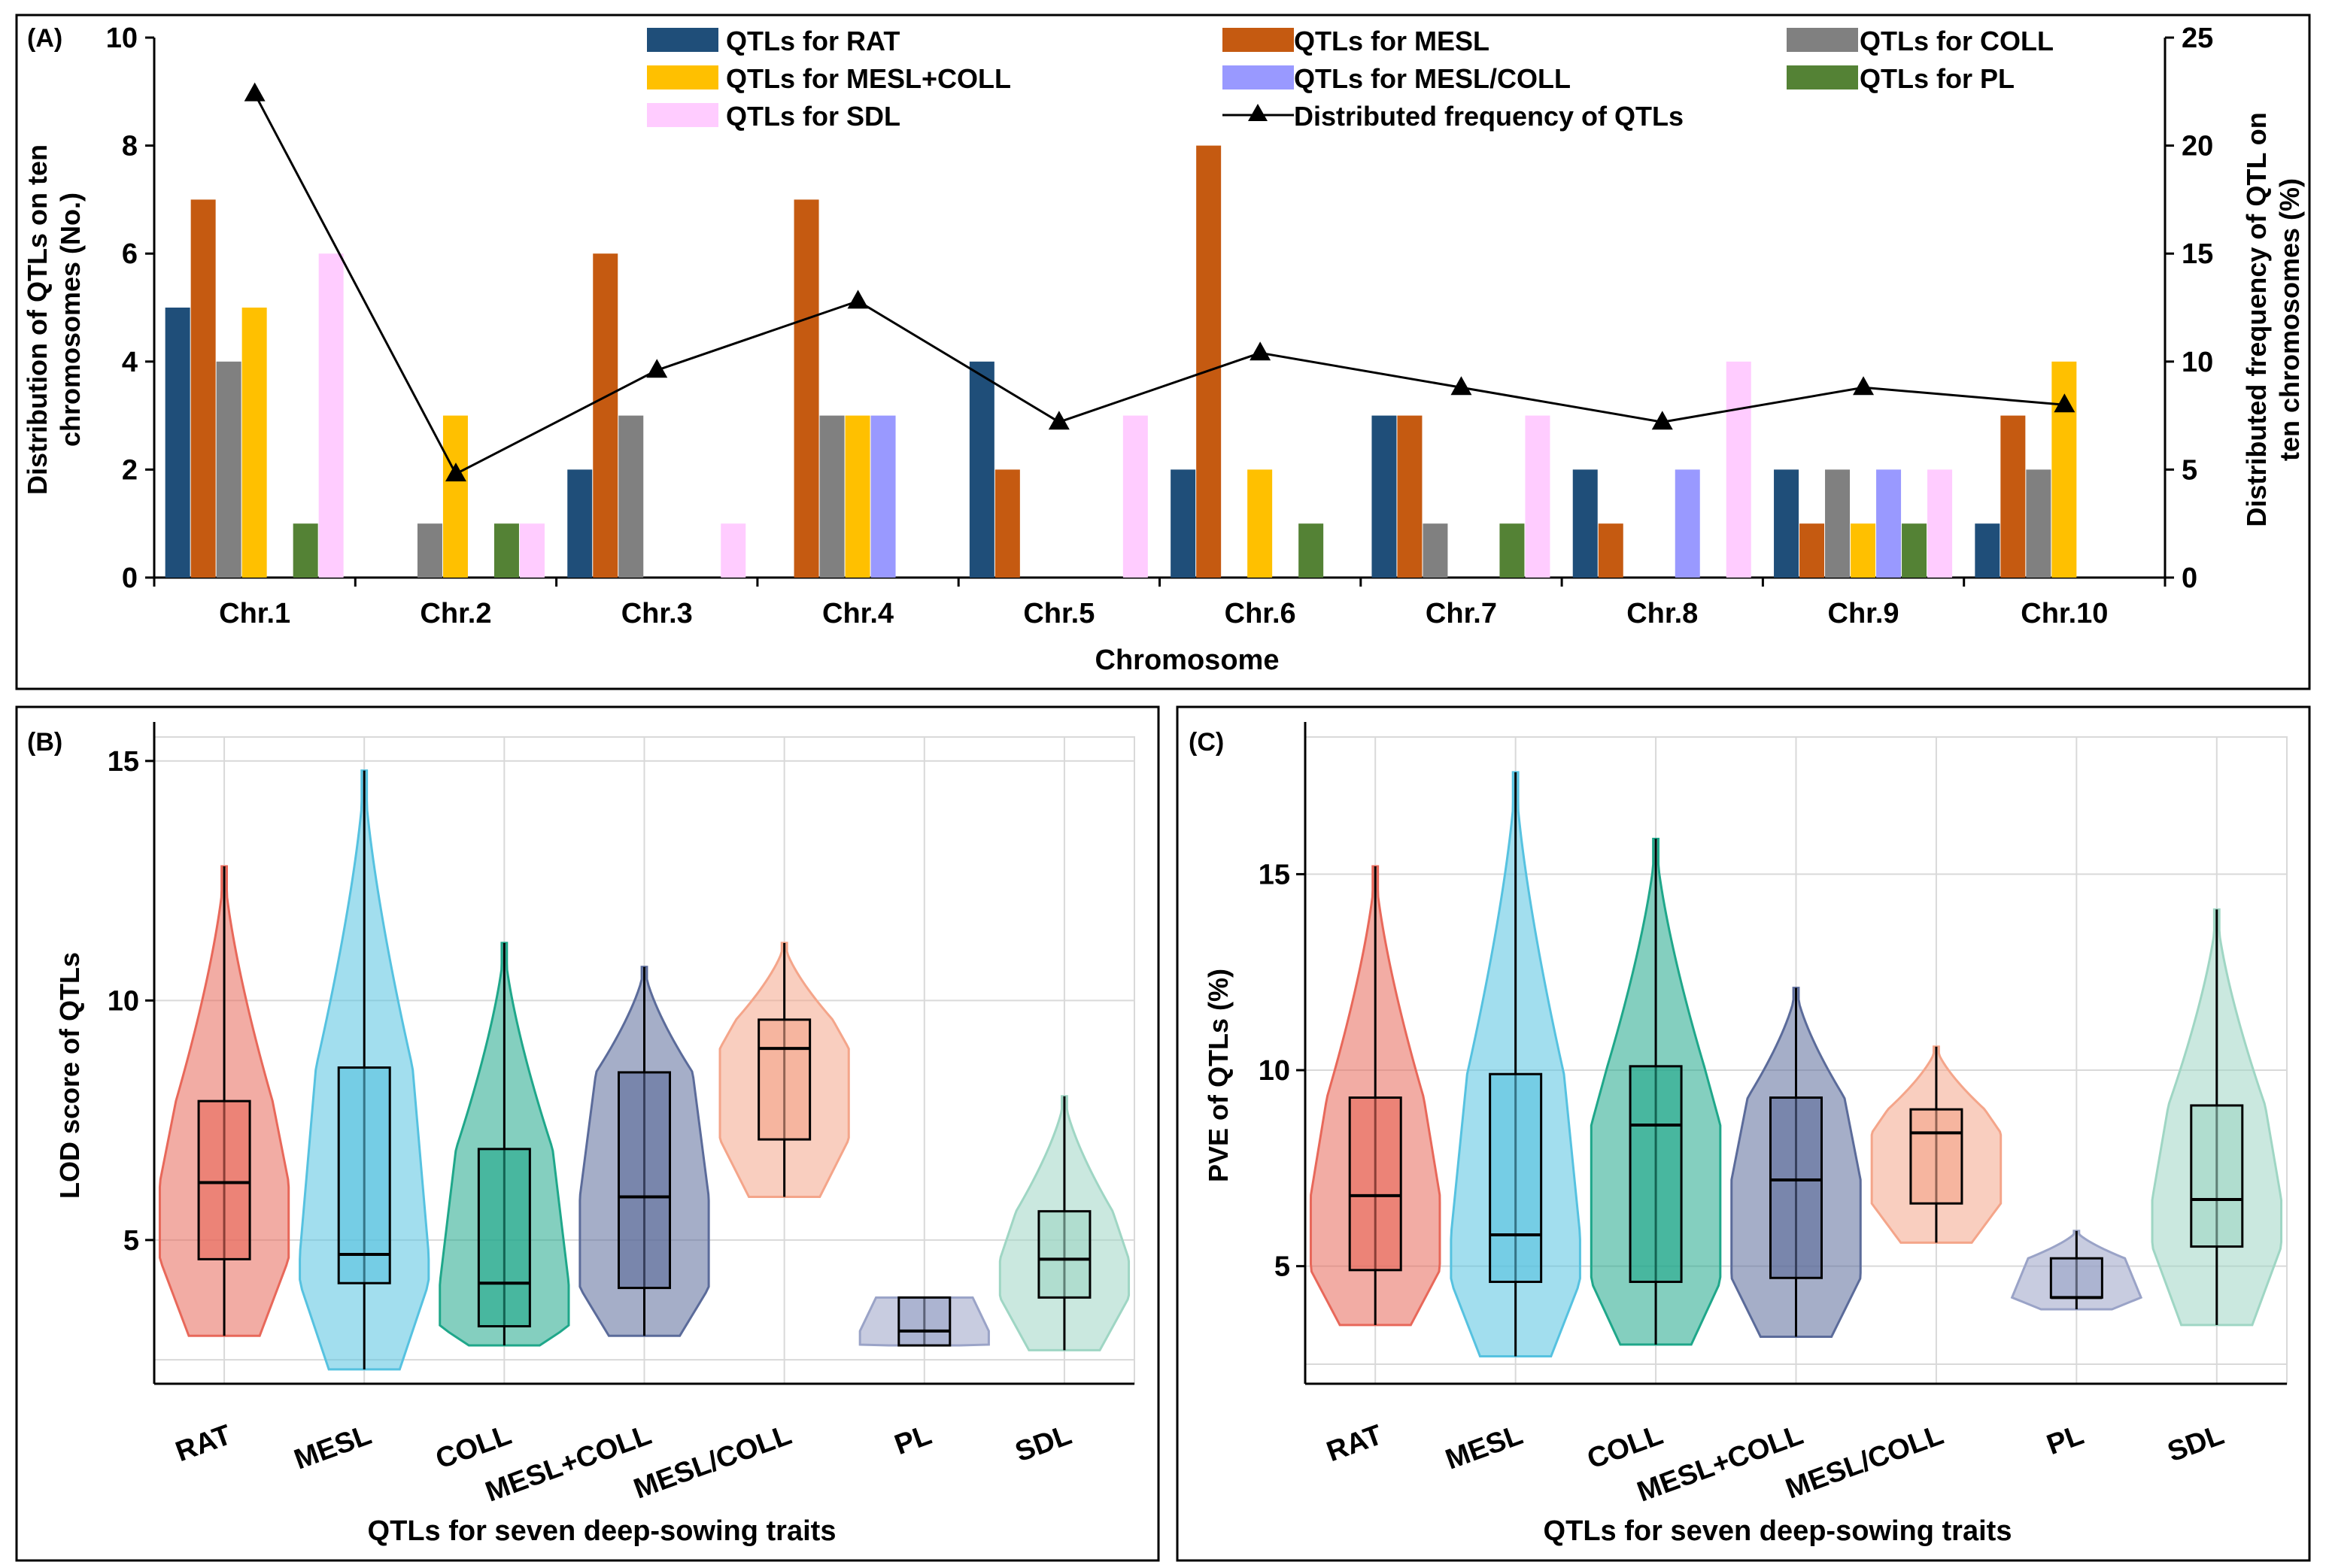 This screenshot has height=1568, width=2326. I want to click on c-xtick-label: COLL, so click(1626, 1447).